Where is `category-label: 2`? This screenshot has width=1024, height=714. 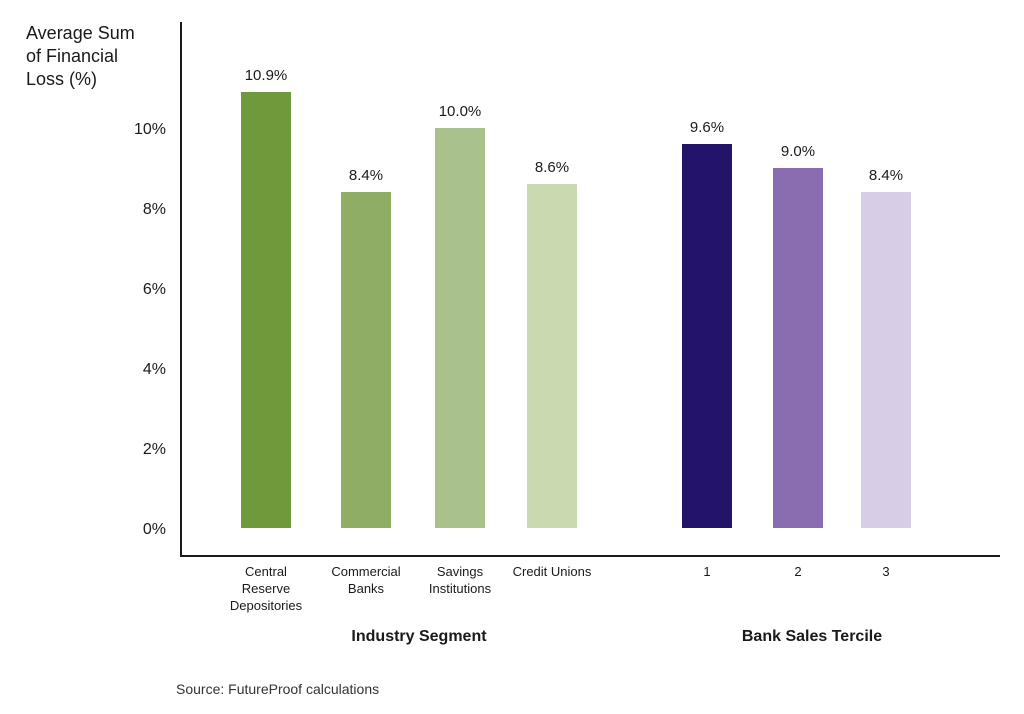 category-label: 2 is located at coordinates (797, 571).